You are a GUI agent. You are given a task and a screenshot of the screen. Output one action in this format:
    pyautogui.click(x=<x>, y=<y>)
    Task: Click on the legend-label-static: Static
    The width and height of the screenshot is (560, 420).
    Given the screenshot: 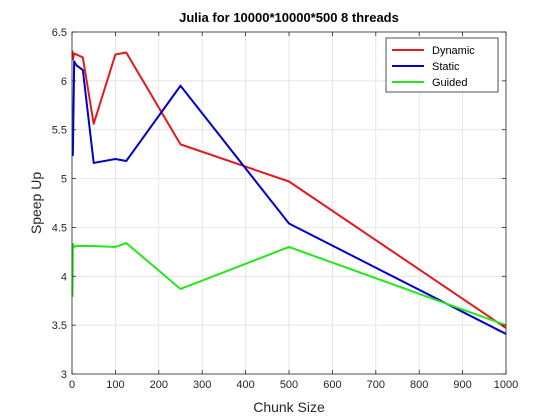 What is the action you would take?
    pyautogui.click(x=446, y=67)
    